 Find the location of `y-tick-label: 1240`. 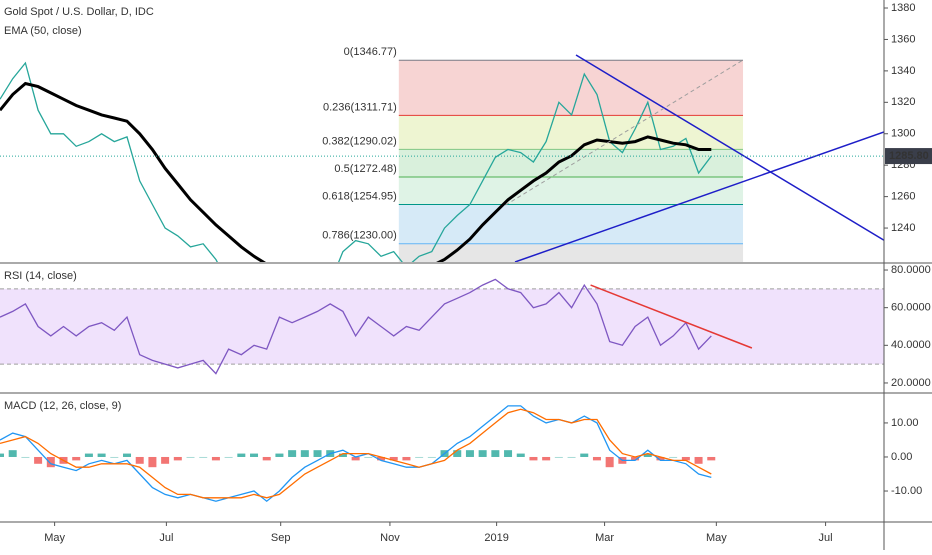

y-tick-label: 1240 is located at coordinates (903, 228).